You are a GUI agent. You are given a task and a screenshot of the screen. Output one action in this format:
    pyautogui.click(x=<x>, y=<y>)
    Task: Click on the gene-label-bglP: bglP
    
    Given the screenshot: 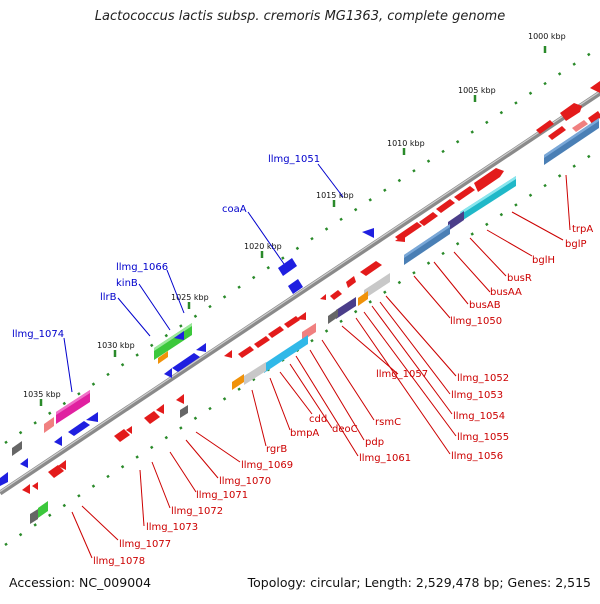 What is the action you would take?
    pyautogui.click(x=576, y=244)
    